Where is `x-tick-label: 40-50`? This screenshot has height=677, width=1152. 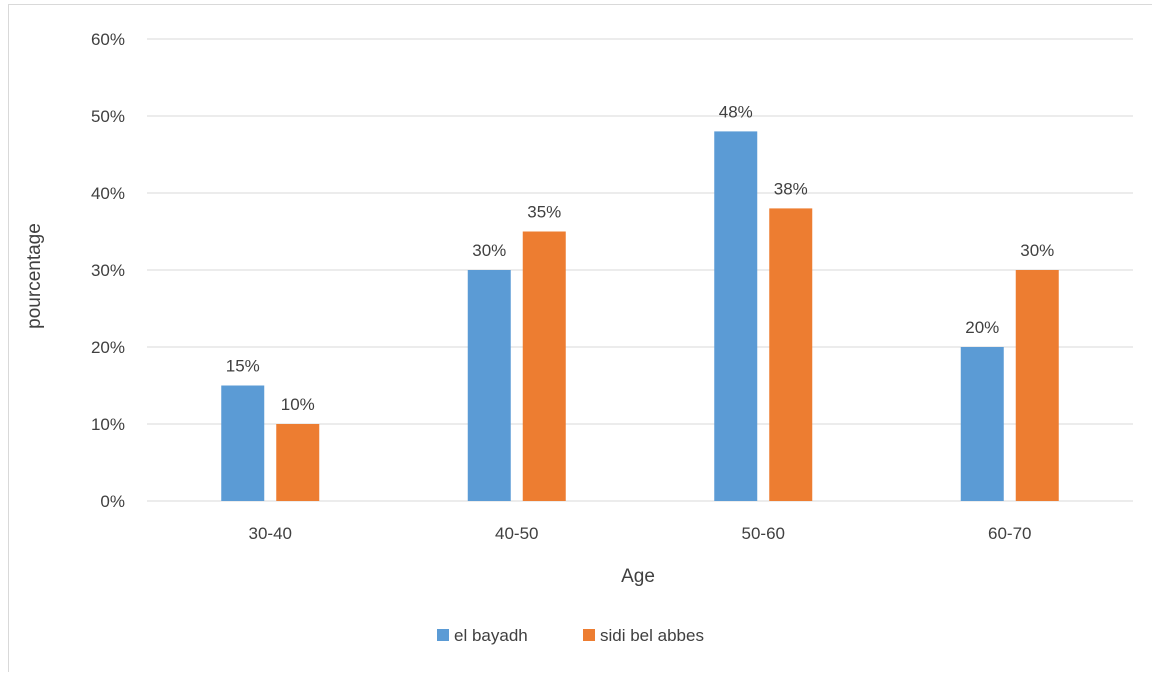
x-tick-label: 40-50 is located at coordinates (516, 533).